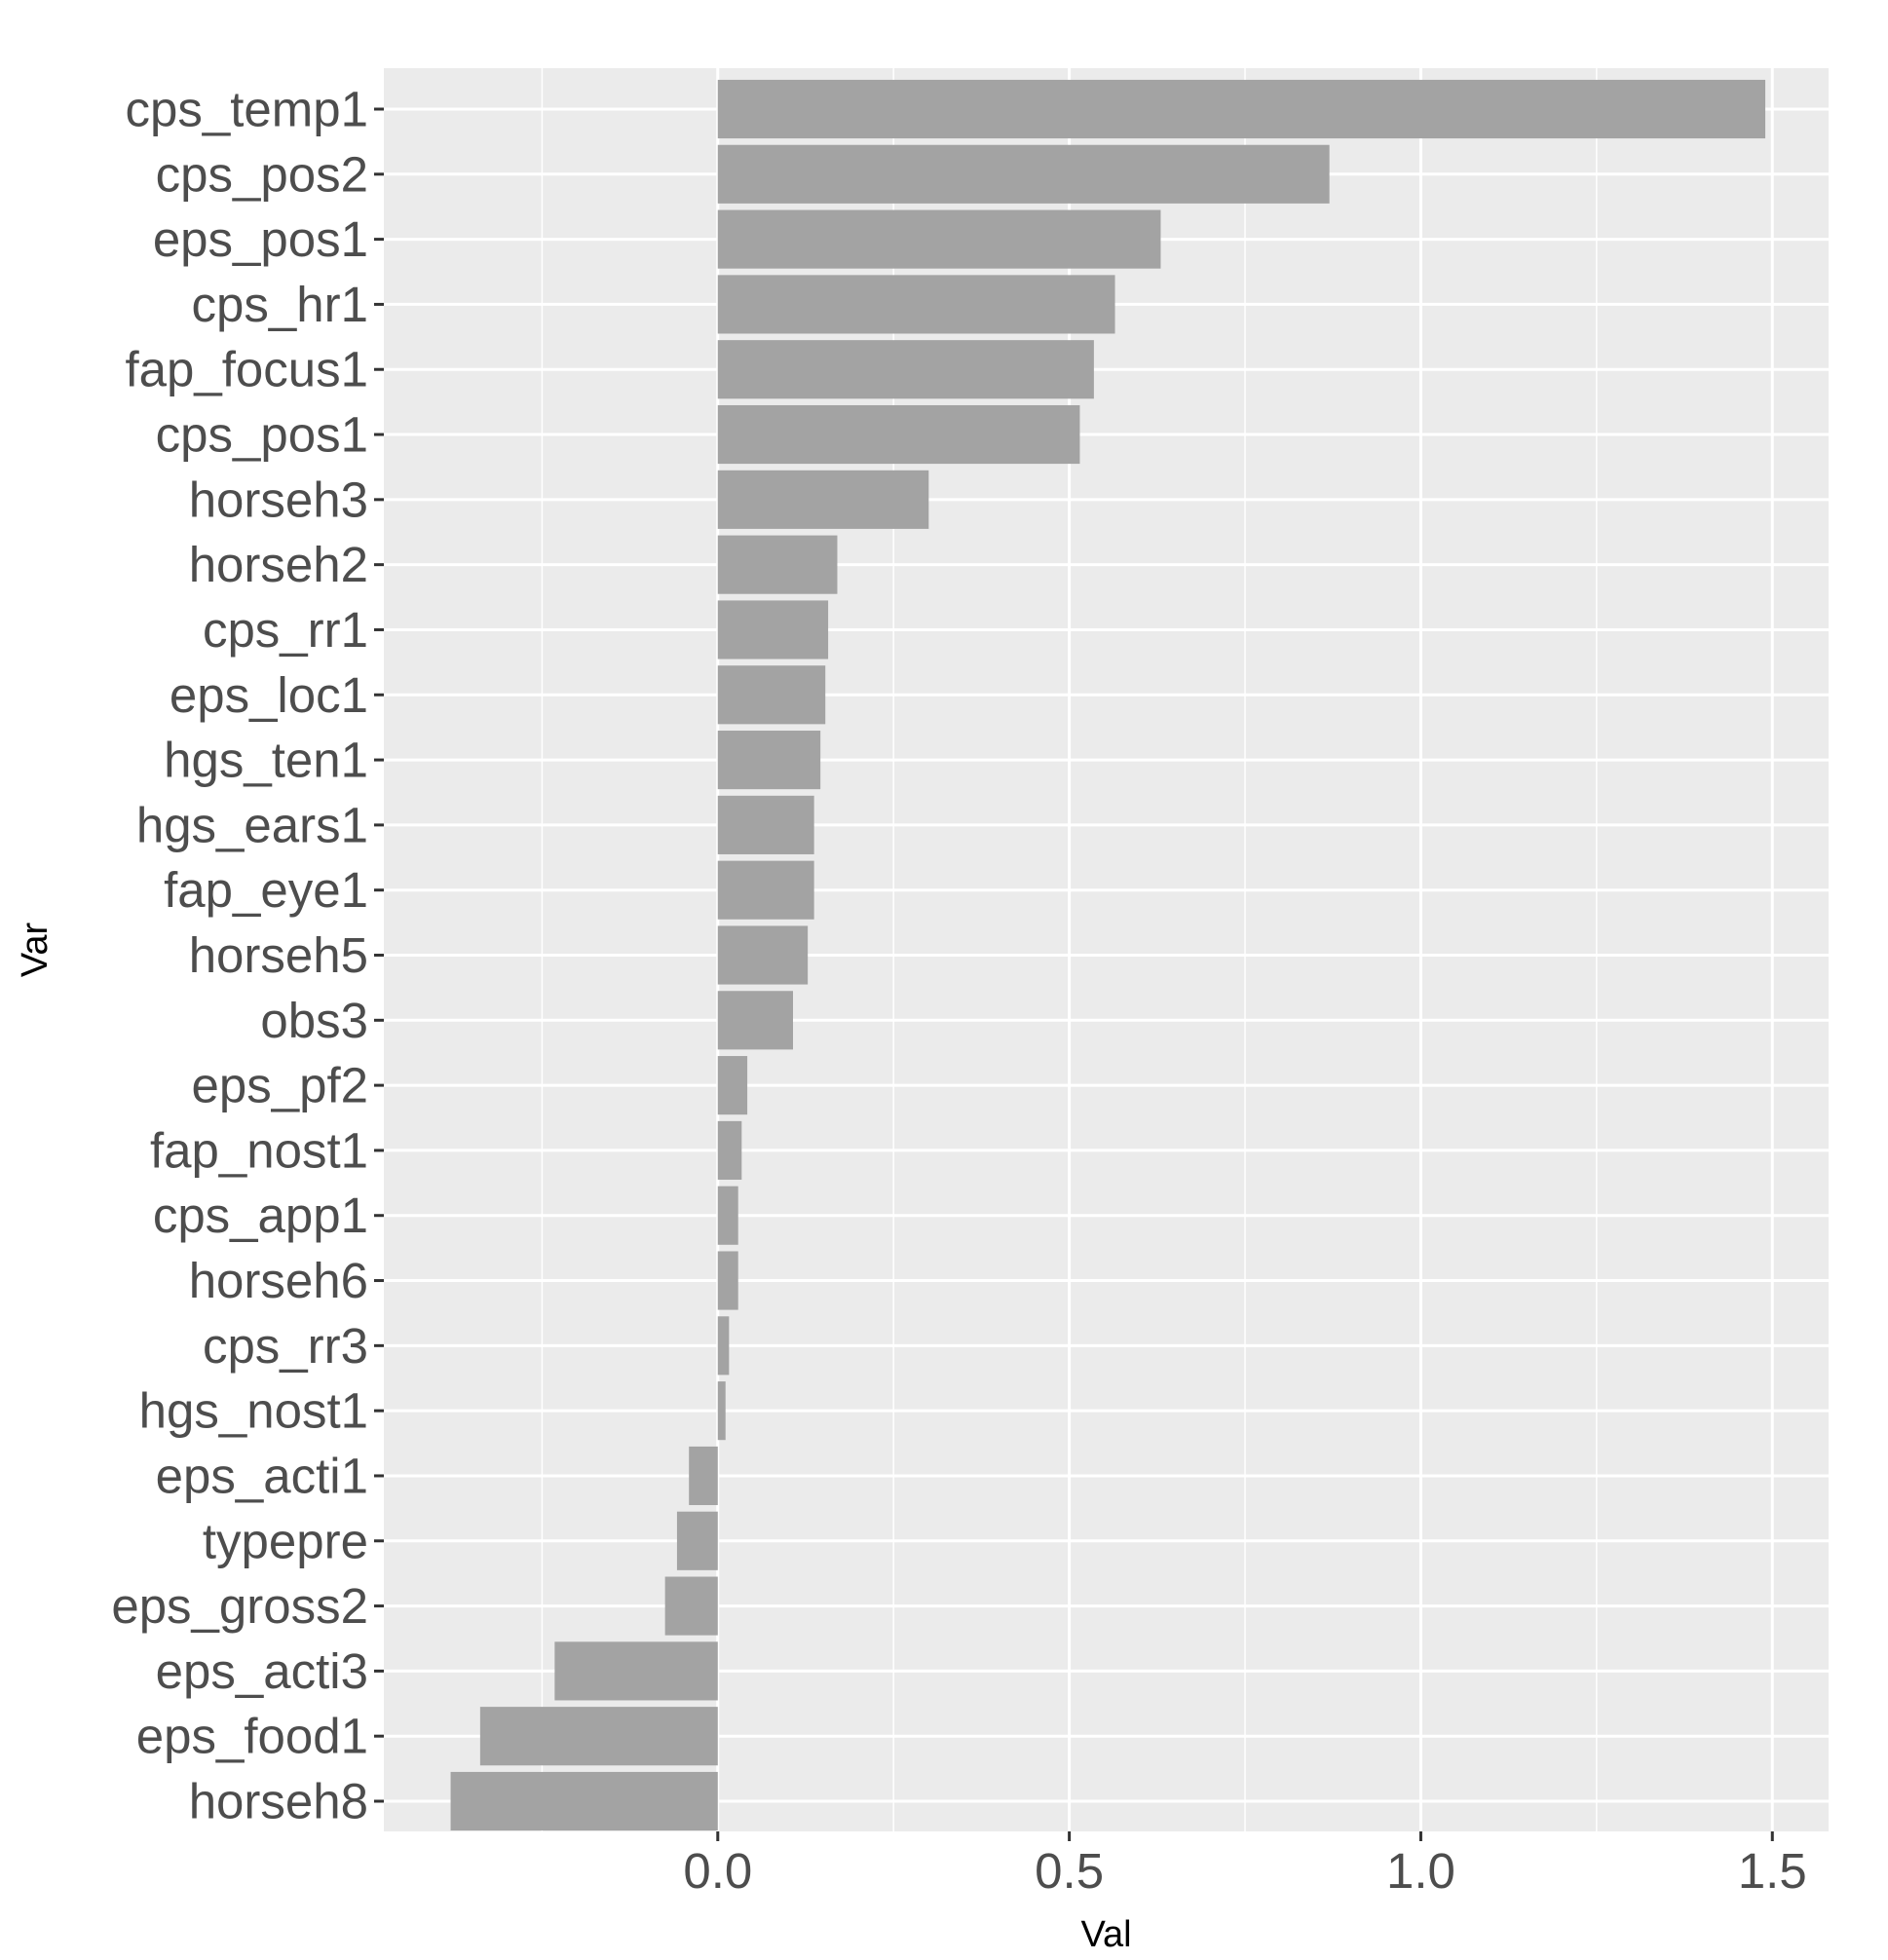 The height and width of the screenshot is (1960, 1888). I want to click on y-tick-label: horseh6, so click(278, 1280).